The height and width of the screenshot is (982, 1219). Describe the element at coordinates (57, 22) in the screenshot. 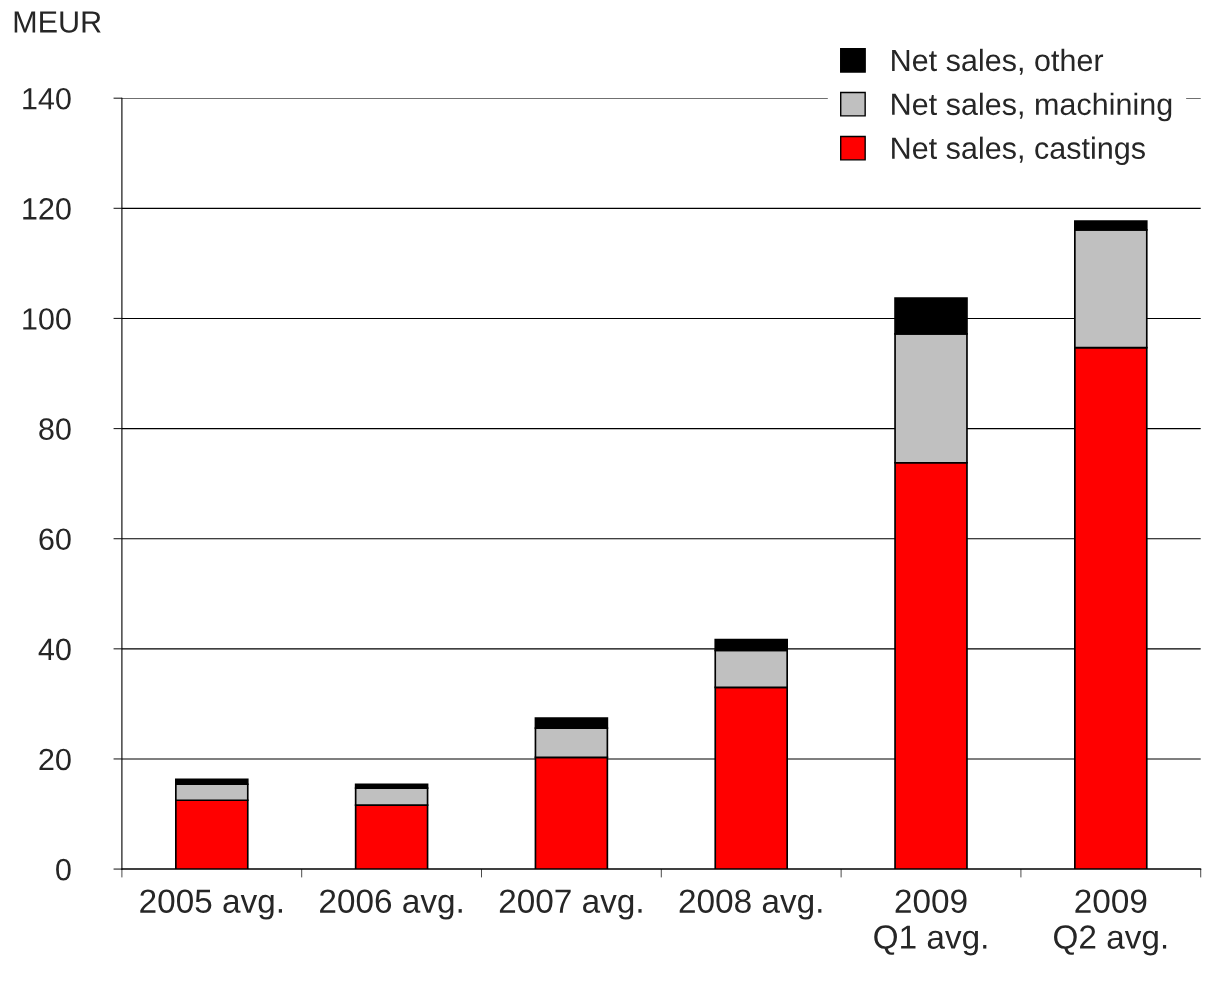

I see `y-axis-title: MEUR` at that location.